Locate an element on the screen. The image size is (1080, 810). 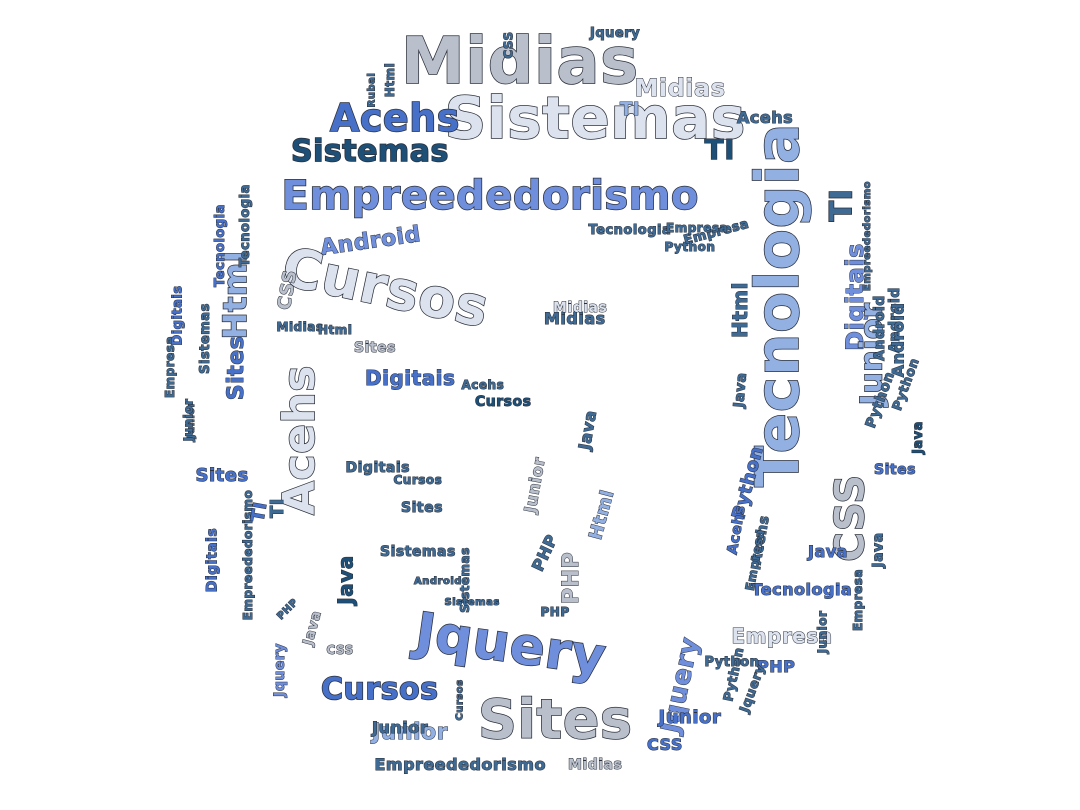
cloud-word: Rubal is located at coordinates (371, 90).